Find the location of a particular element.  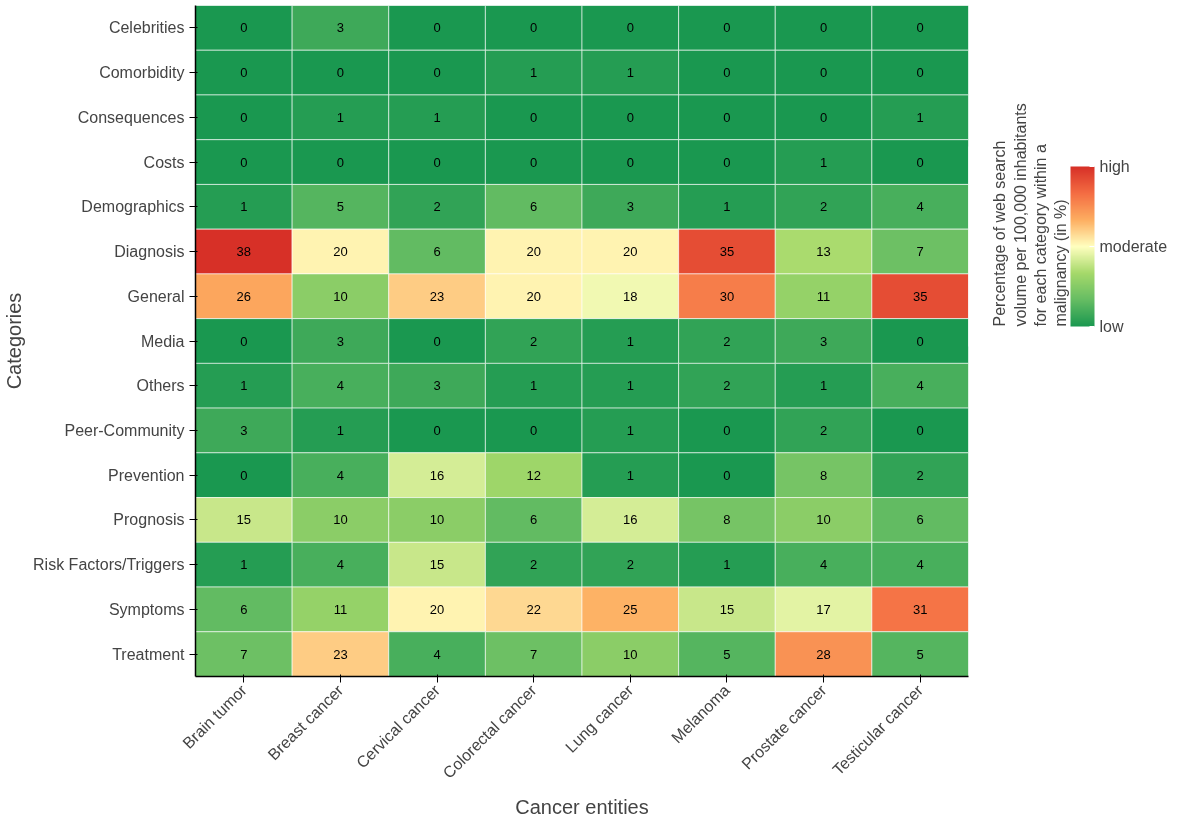

y-tick-label: Celebrities is located at coordinates (146, 28).